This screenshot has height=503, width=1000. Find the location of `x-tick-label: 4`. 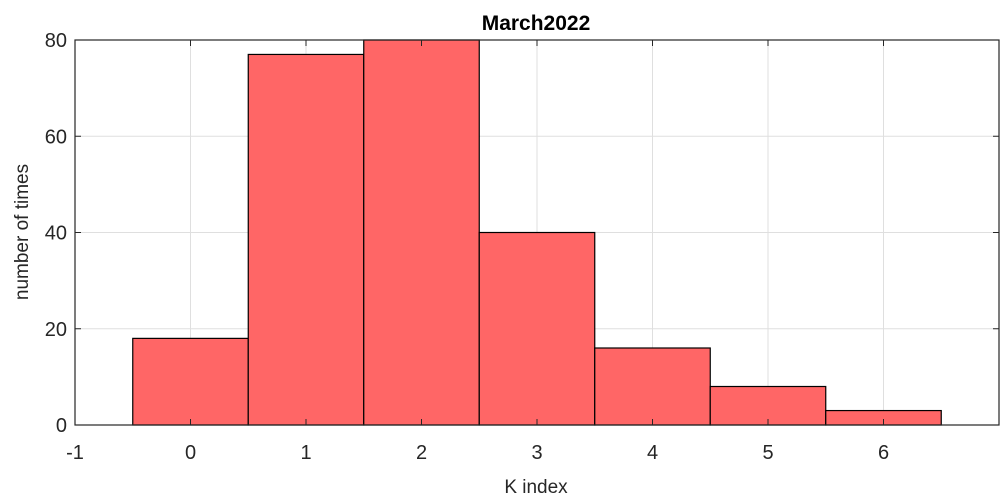

x-tick-label: 4 is located at coordinates (652, 453).